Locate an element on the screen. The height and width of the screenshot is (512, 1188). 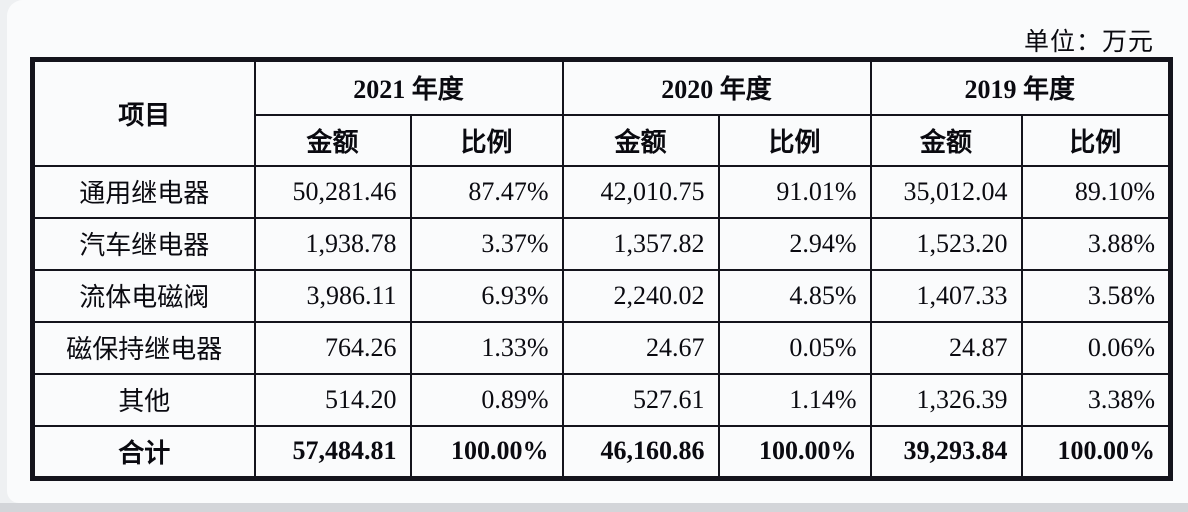
row-label: 其他 is located at coordinates (143, 399).